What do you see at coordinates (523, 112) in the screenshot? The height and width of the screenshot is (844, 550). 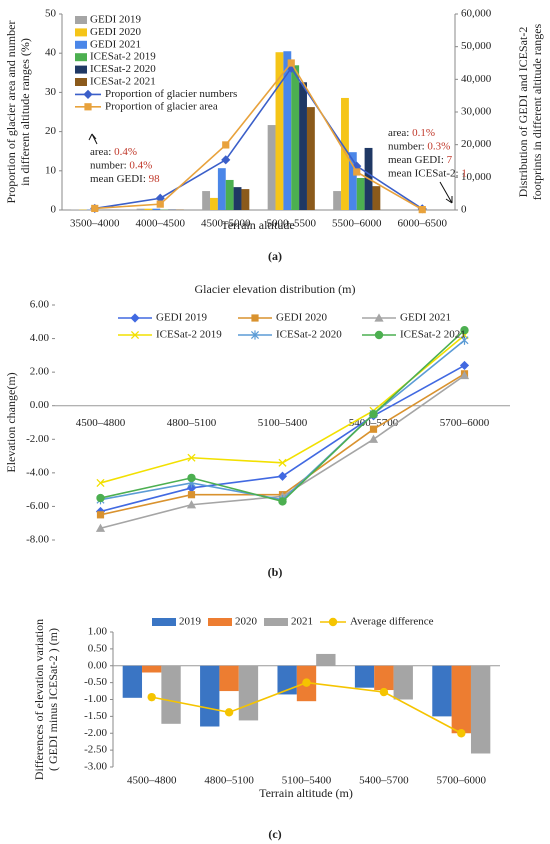 I see `y-axis-label: Distribution of GEDI and ICESat-2` at bounding box center [523, 112].